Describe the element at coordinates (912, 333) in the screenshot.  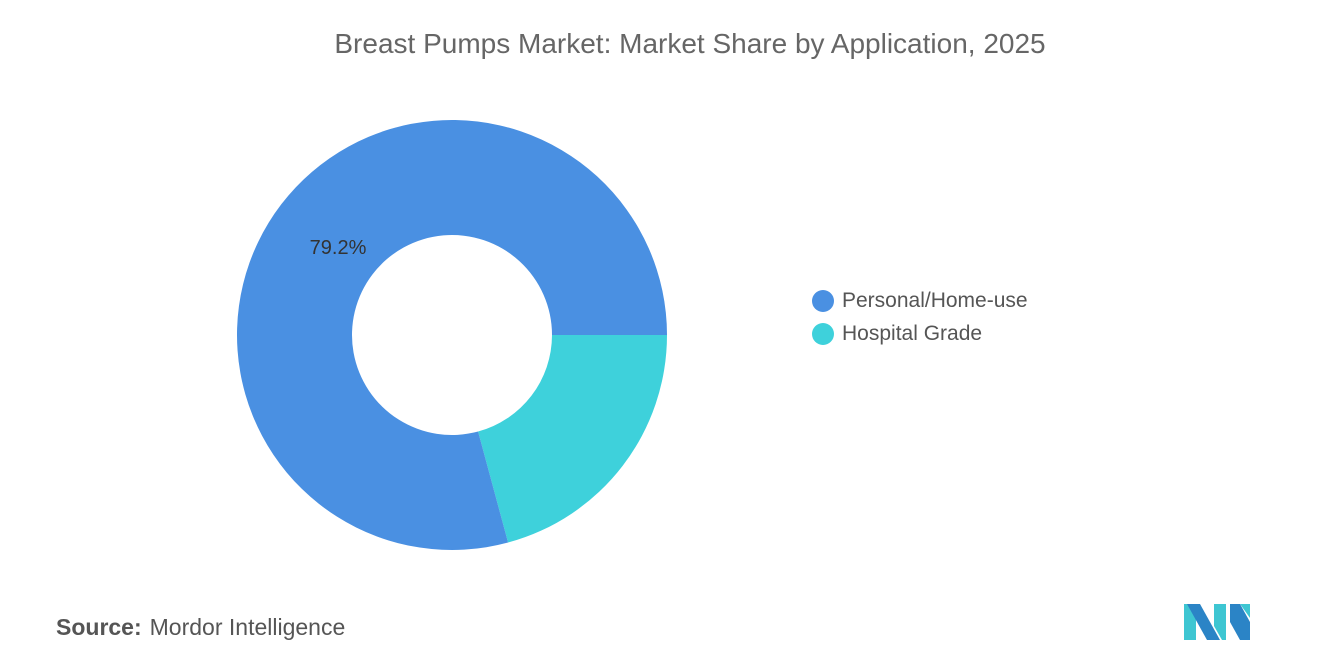
I see `legend-label: Hospital Grade` at that location.